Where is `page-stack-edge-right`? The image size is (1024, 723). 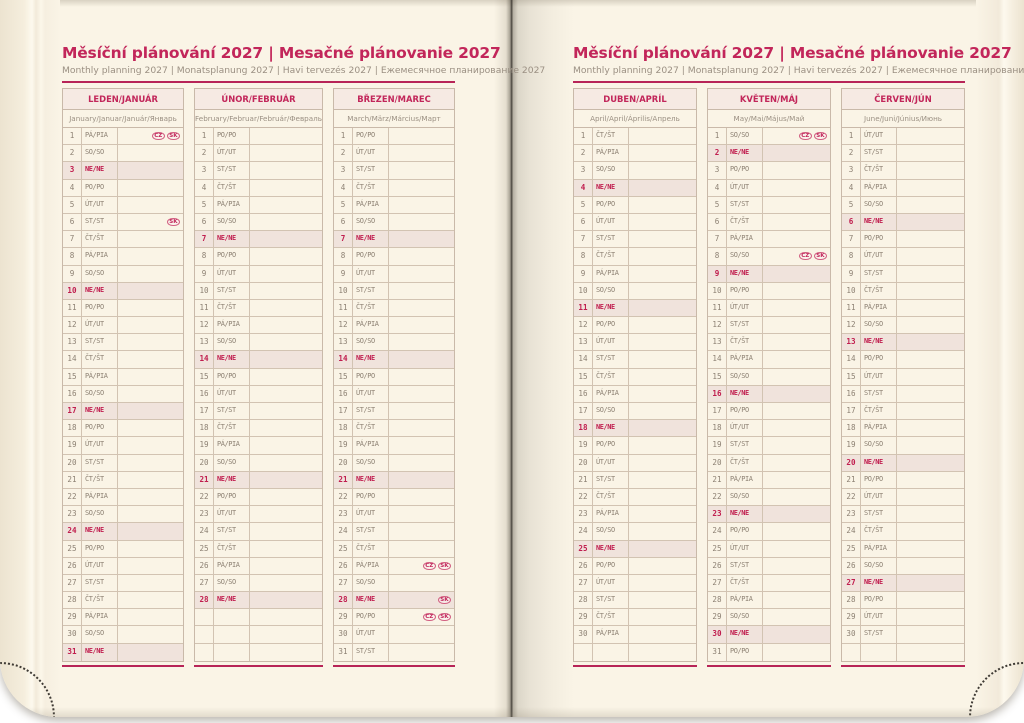
page-stack-edge-right is located at coordinates (1000, 358).